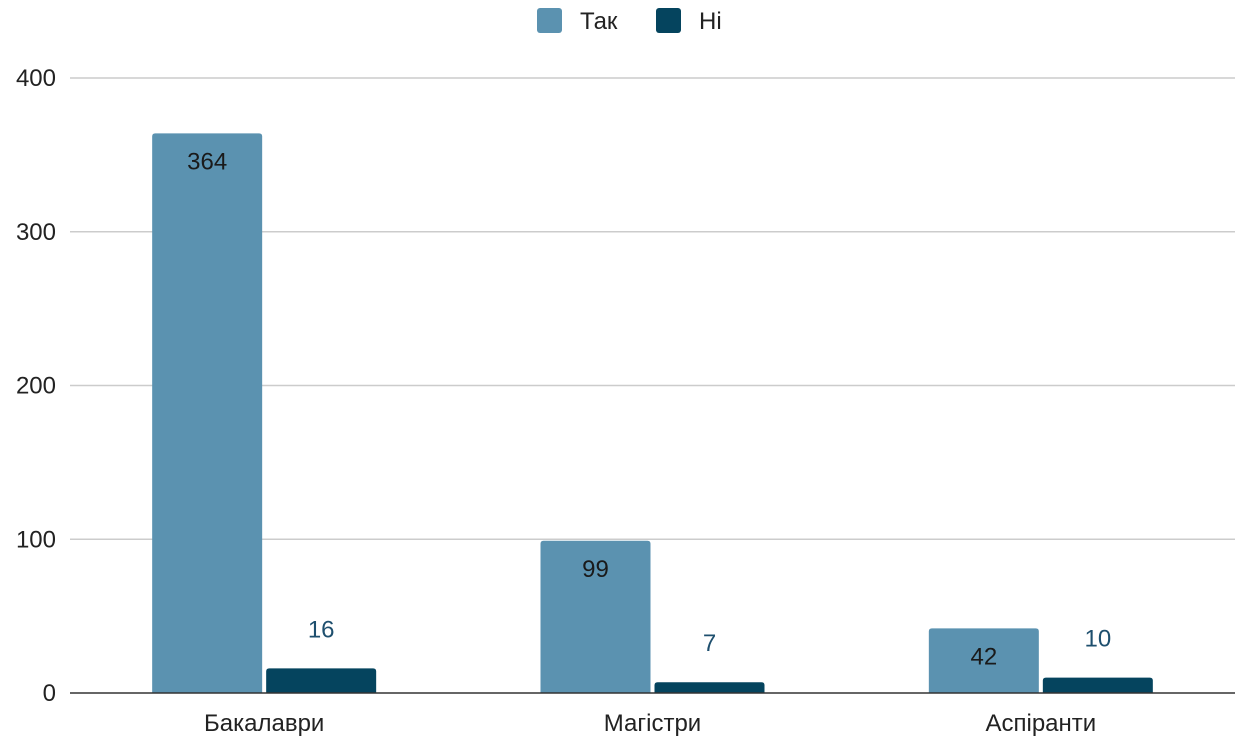 Image resolution: width=1235 pixels, height=738 pixels. Describe the element at coordinates (207, 161) in the screenshot. I see `data-label: 364` at that location.